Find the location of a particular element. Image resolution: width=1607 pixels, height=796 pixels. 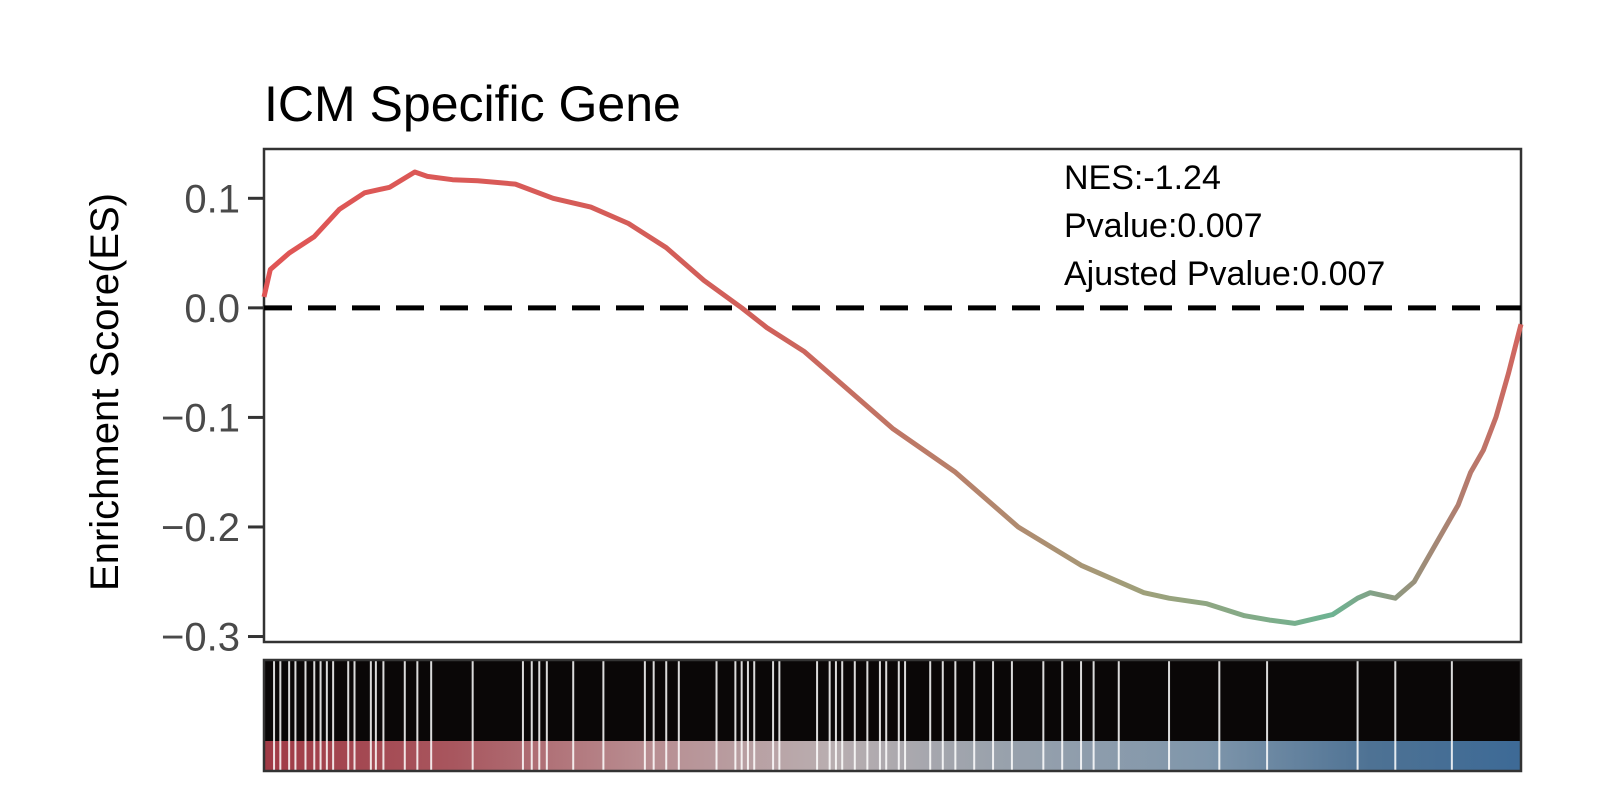

rank-panel is located at coordinates (892, 715).